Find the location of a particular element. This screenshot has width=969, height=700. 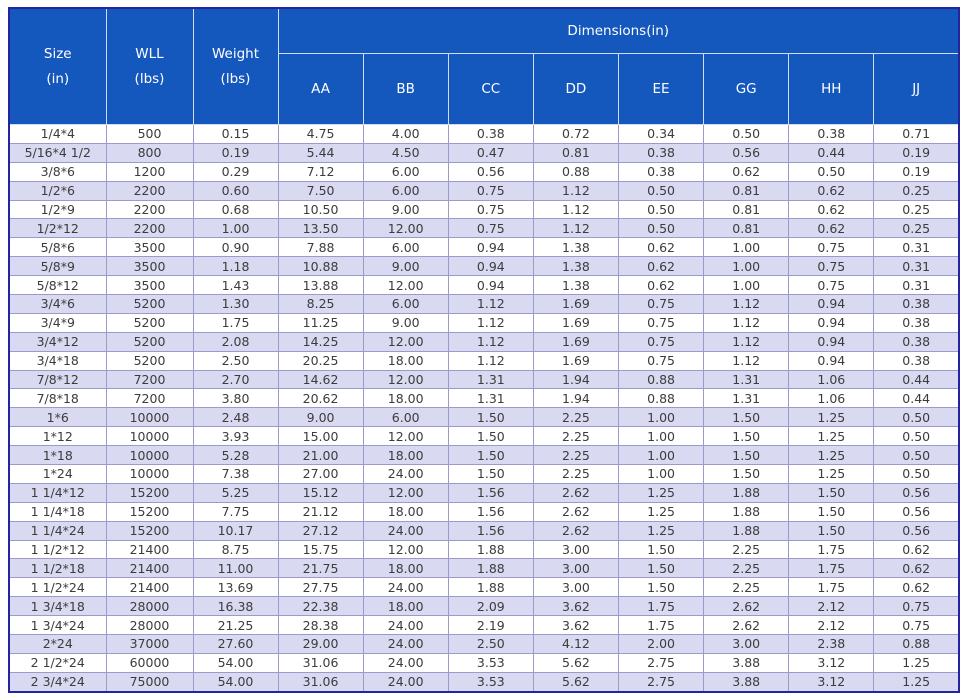

table-cell: 0.56 is located at coordinates (916, 530).